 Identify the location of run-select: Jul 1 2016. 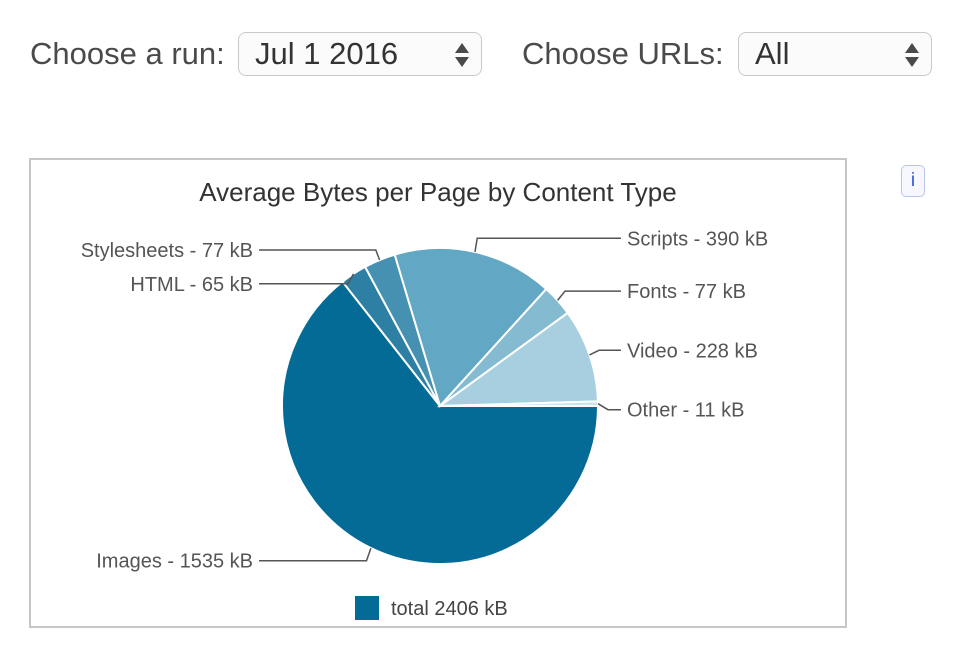
(360, 54).